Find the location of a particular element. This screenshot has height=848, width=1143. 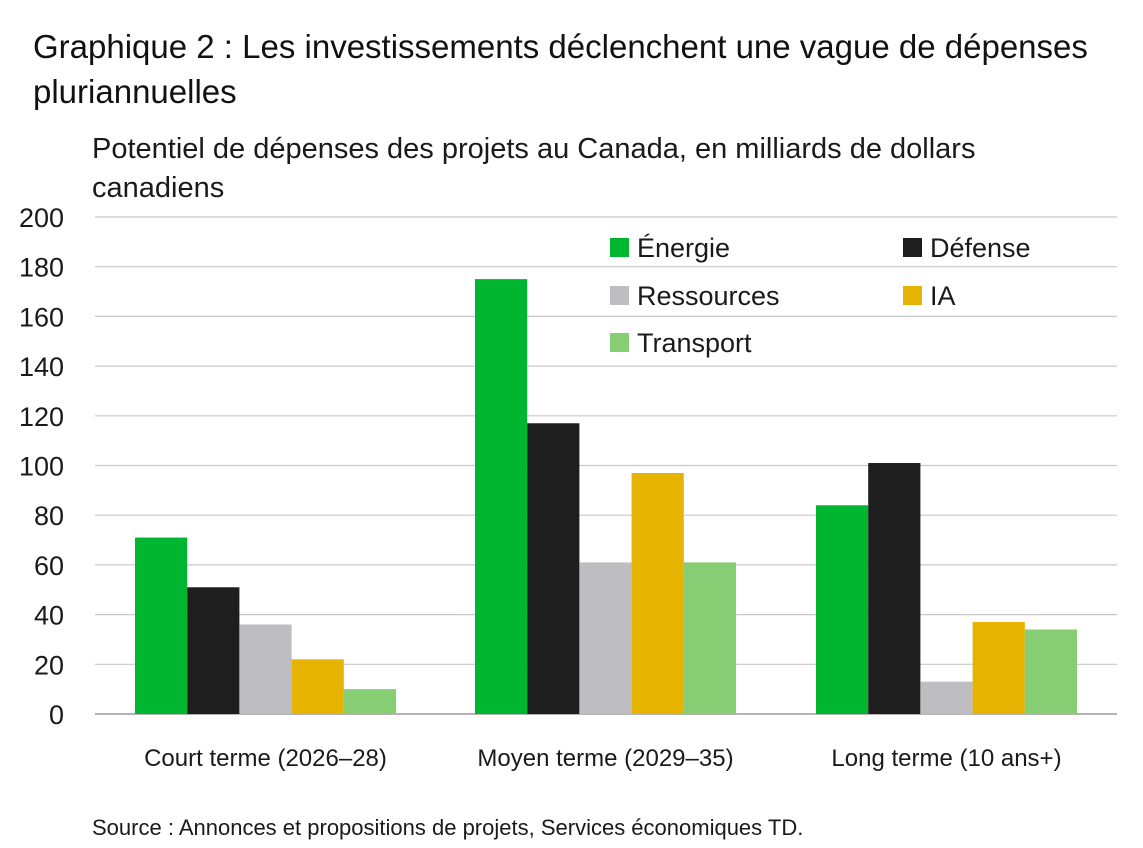

y-axis-ticks: 0 20 40 60 80 100 120 140 160 180 200 is located at coordinates (41, 466).